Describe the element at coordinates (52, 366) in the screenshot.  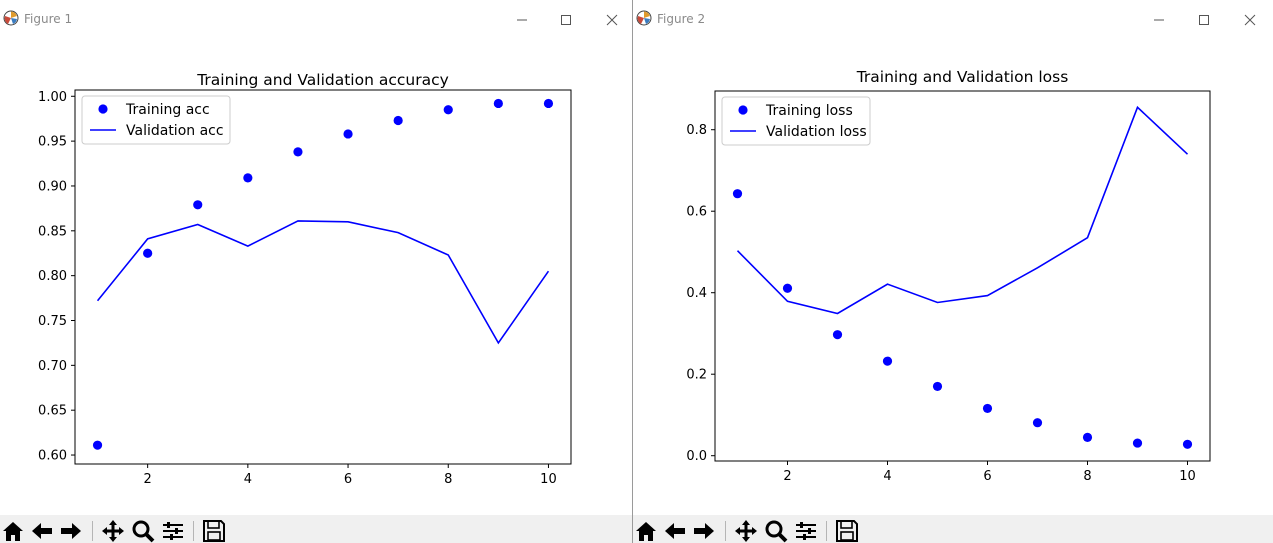
I see `y-tick-label: 0.70` at that location.